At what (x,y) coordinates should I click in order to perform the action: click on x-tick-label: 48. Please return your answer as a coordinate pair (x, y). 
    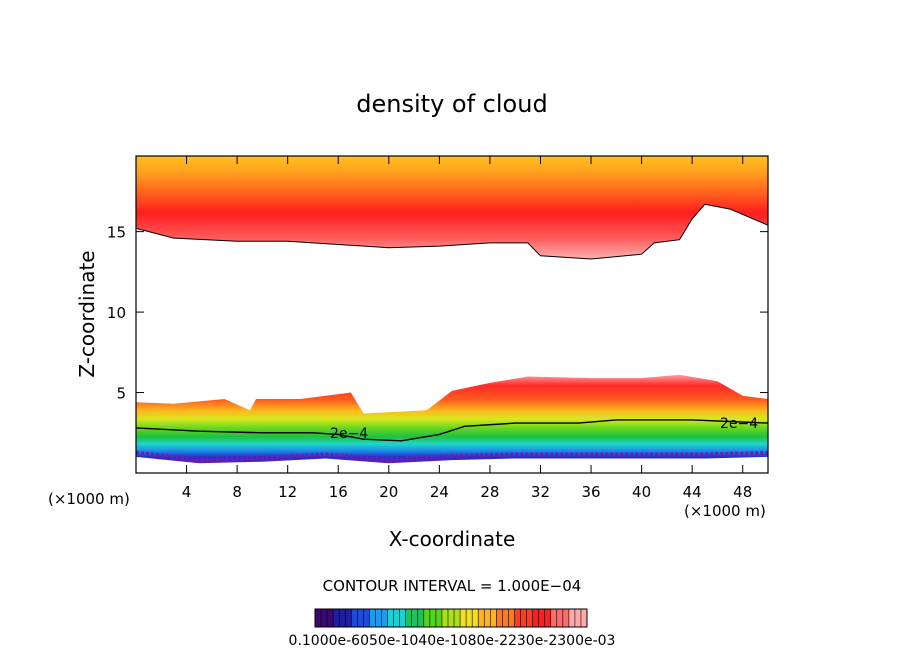
    Looking at the image, I should click on (742, 492).